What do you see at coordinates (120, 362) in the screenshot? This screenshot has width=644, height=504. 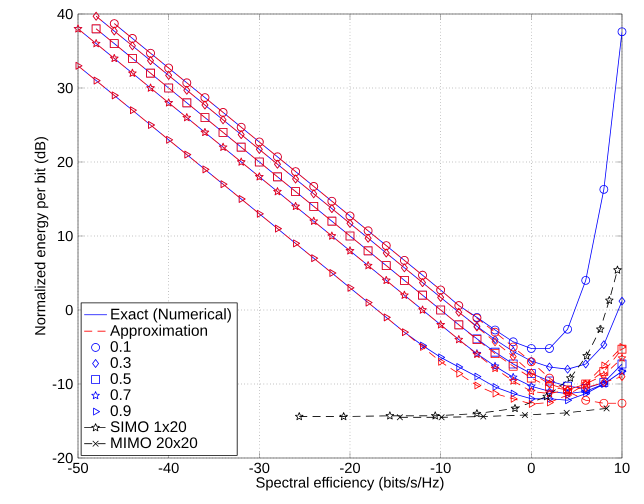 I see `legend-label: 0.3` at bounding box center [120, 362].